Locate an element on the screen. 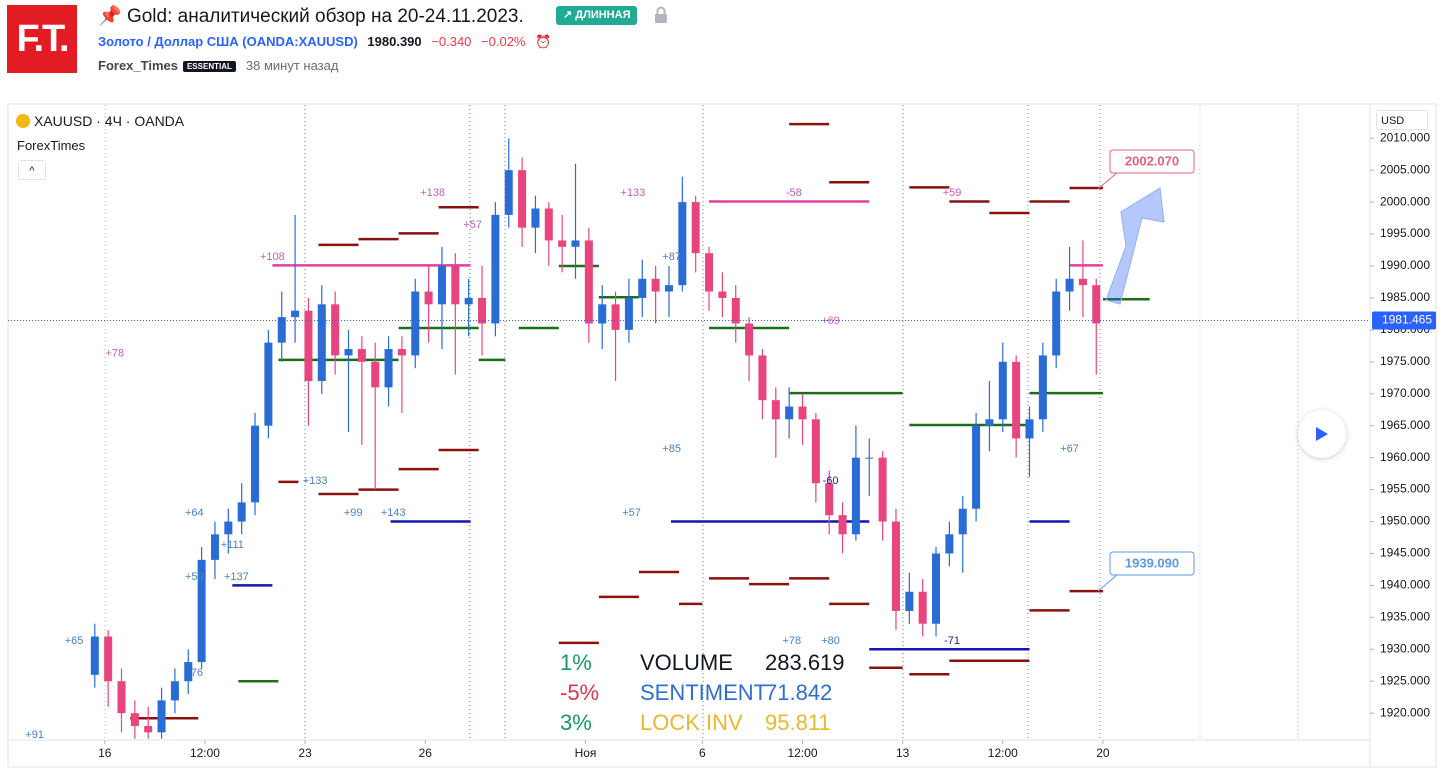  author: Forex_Times is located at coordinates (138, 65).